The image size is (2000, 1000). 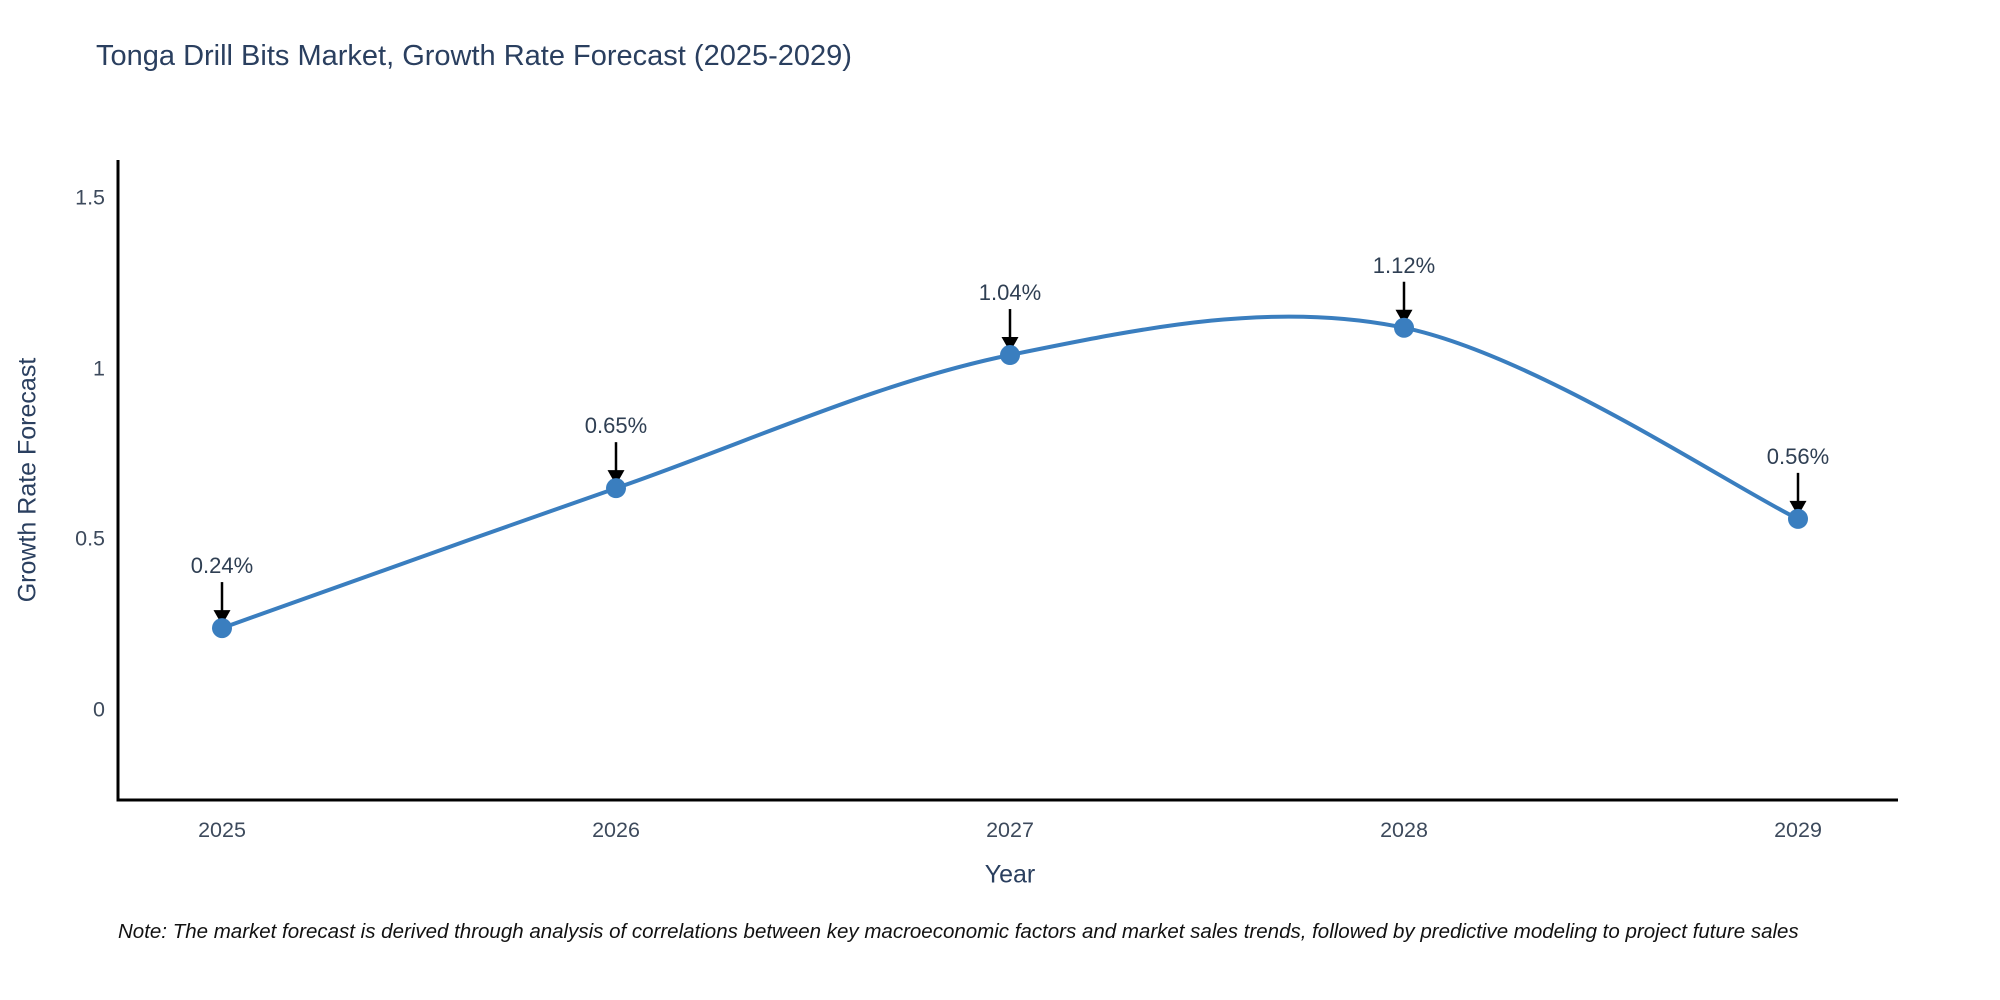 I want to click on x-axis-title: Year, so click(x=1010, y=874).